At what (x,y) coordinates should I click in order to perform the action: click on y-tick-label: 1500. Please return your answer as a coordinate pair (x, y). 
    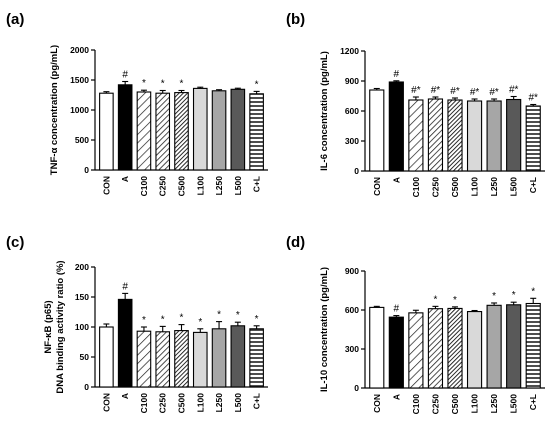
    Looking at the image, I should click on (79, 80).